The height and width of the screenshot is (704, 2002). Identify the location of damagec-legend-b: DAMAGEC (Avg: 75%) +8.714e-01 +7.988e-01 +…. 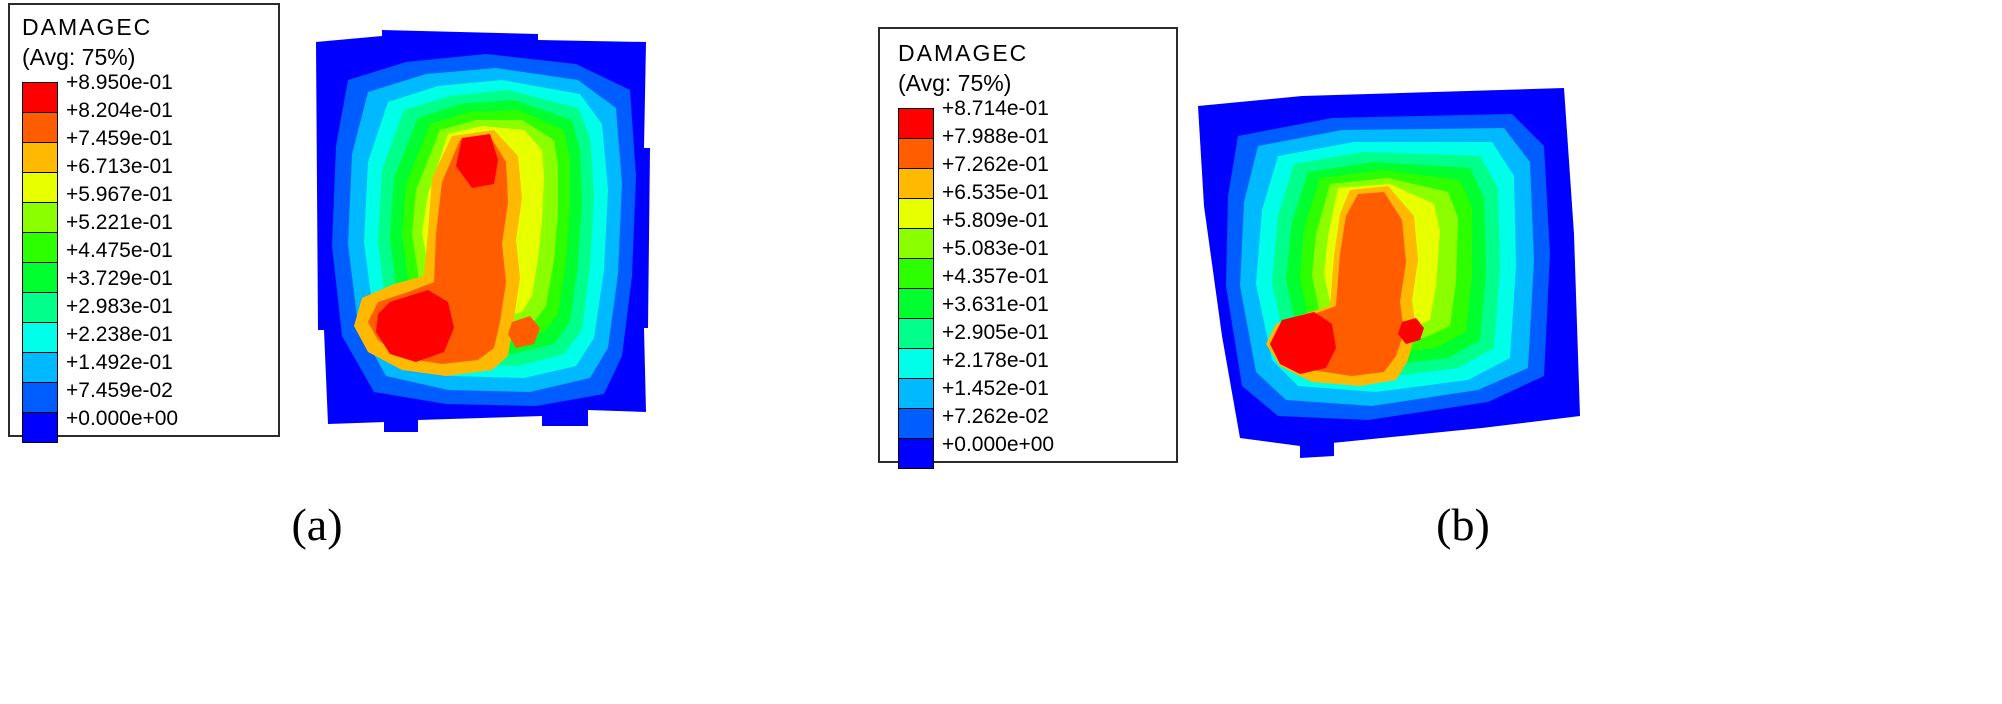
(1028, 248).